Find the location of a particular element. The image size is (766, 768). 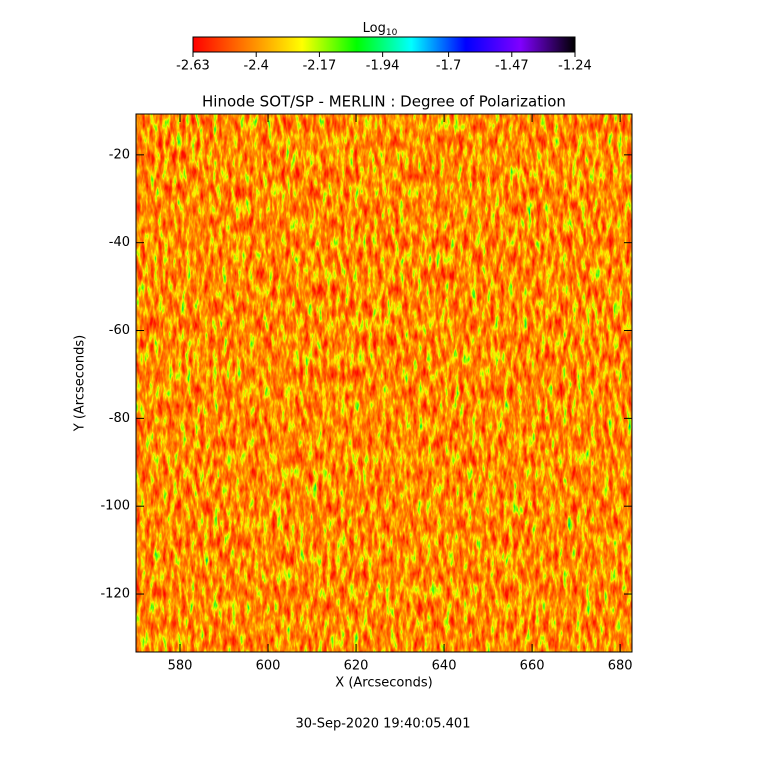

y-axis-title: Y (Arcseconds) is located at coordinates (80, 383).